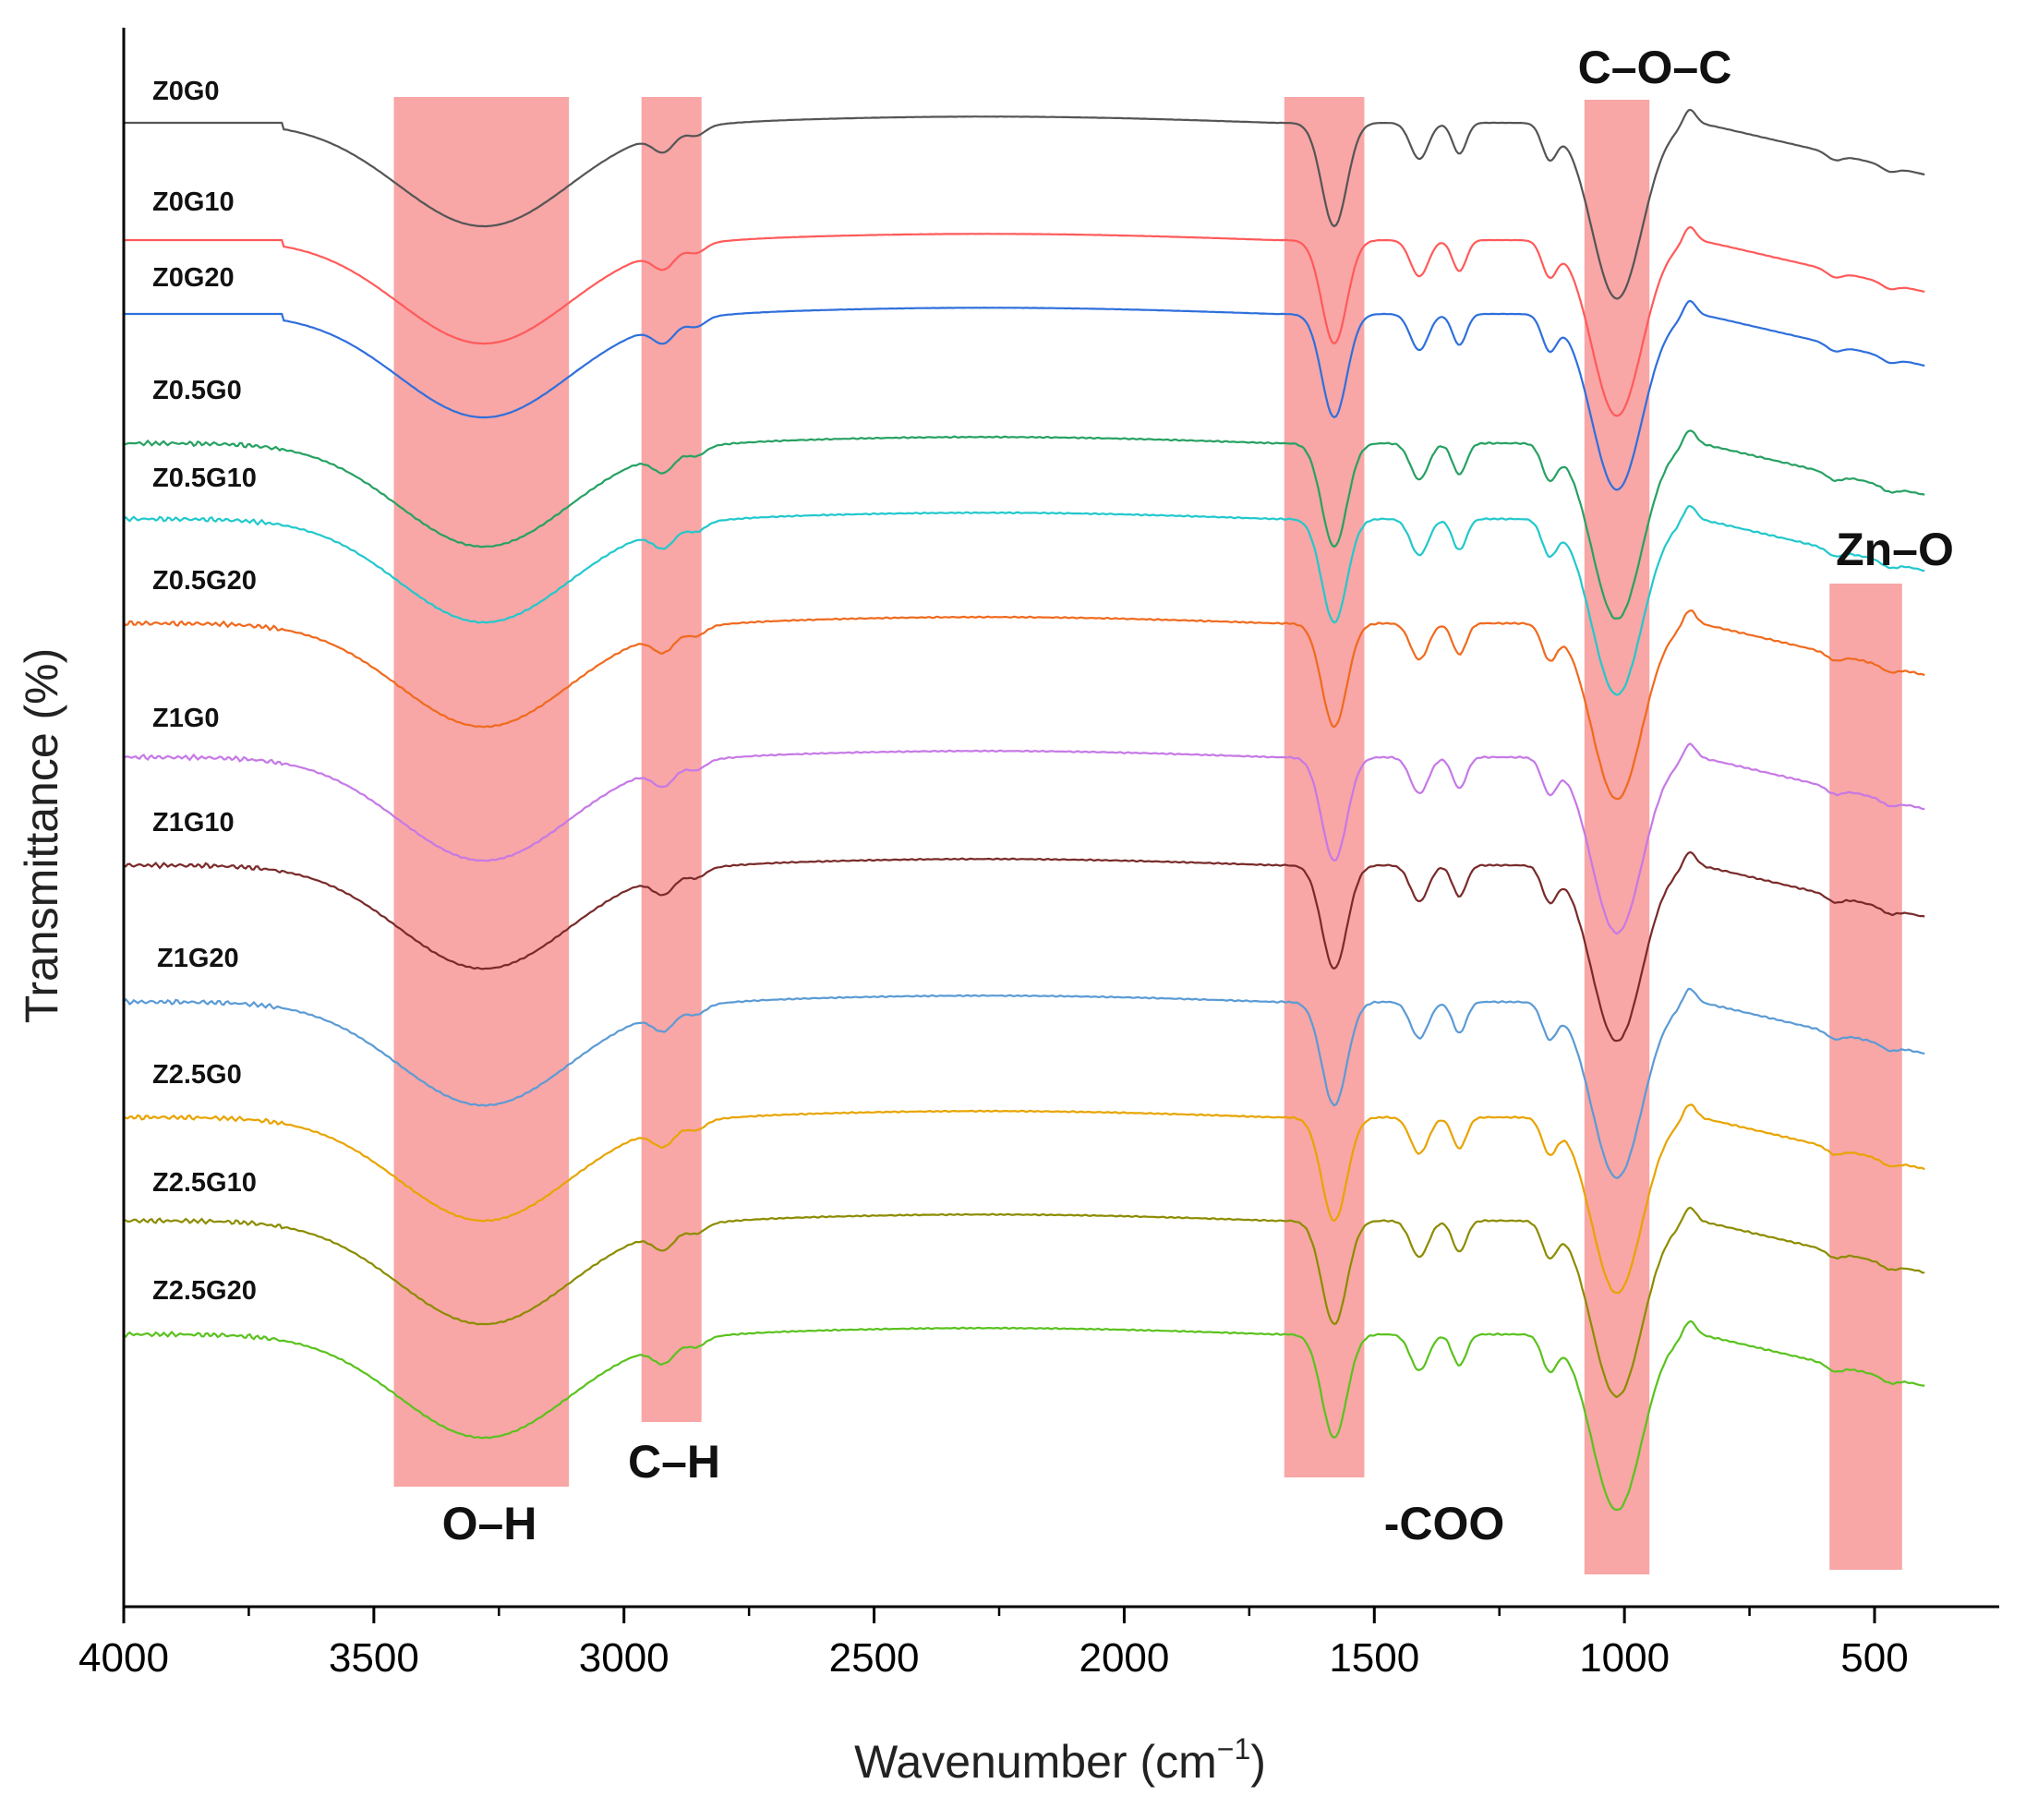 This screenshot has height=1820, width=2026. What do you see at coordinates (1024, 1083) in the screenshot?
I see `series-line-z1g20` at bounding box center [1024, 1083].